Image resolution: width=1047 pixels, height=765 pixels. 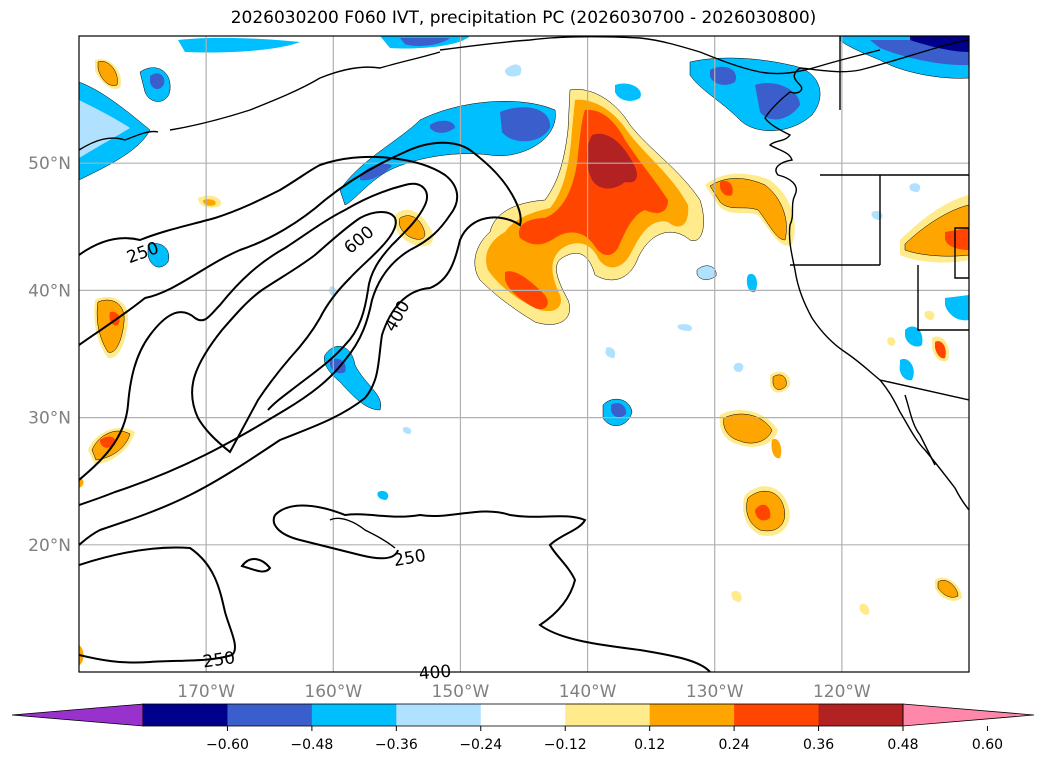 What do you see at coordinates (206, 692) in the screenshot?
I see `lon-tick-label: 170°W` at bounding box center [206, 692].